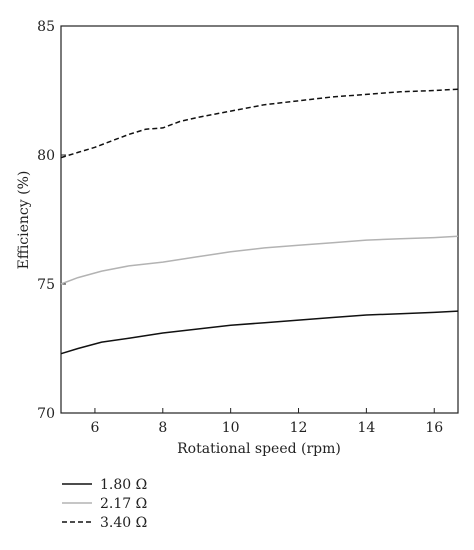 This screenshot has width=474, height=550. Describe the element at coordinates (299, 428) in the screenshot. I see `x-tick-label: 12` at that location.